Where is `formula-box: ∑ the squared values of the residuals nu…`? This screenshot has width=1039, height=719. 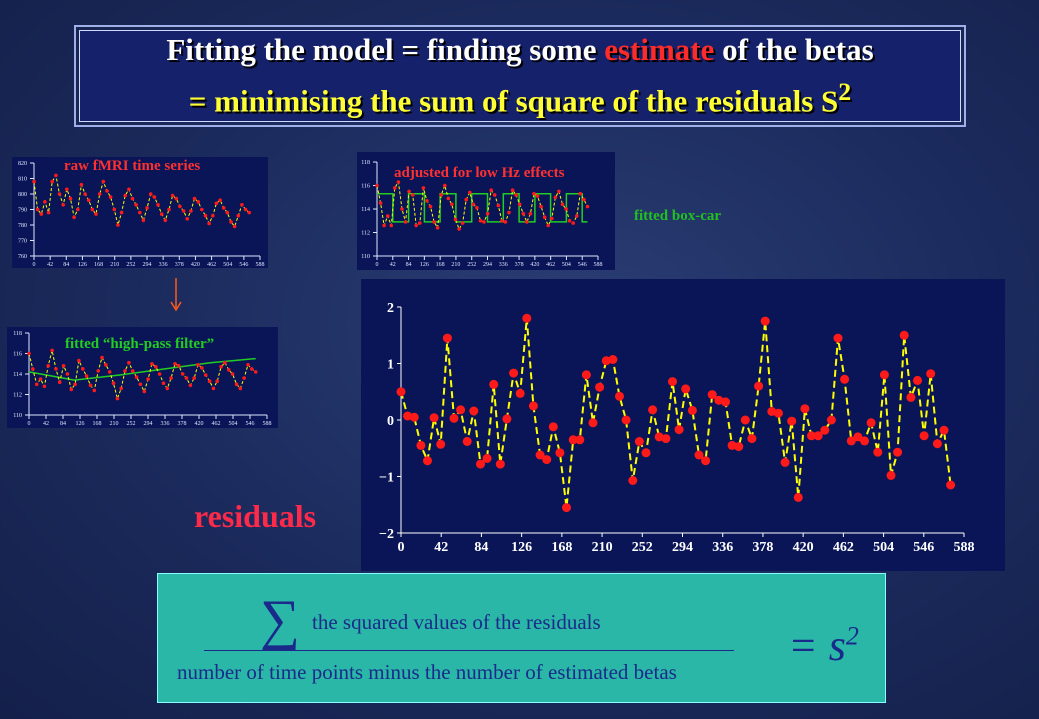
formula-box: ∑ the squared values of the residuals nu… is located at coordinates (521, 638).